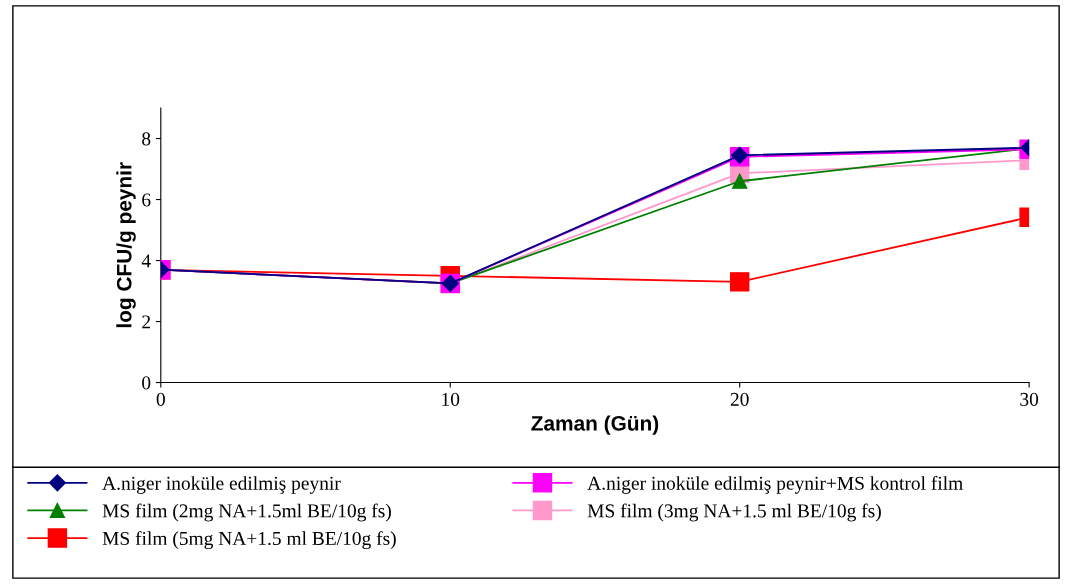 Image resolution: width=1072 pixels, height=584 pixels. What do you see at coordinates (734, 512) in the screenshot?
I see `legend-label: MS film (3mg NA+1.5 ml BE/10g fs)` at bounding box center [734, 512].